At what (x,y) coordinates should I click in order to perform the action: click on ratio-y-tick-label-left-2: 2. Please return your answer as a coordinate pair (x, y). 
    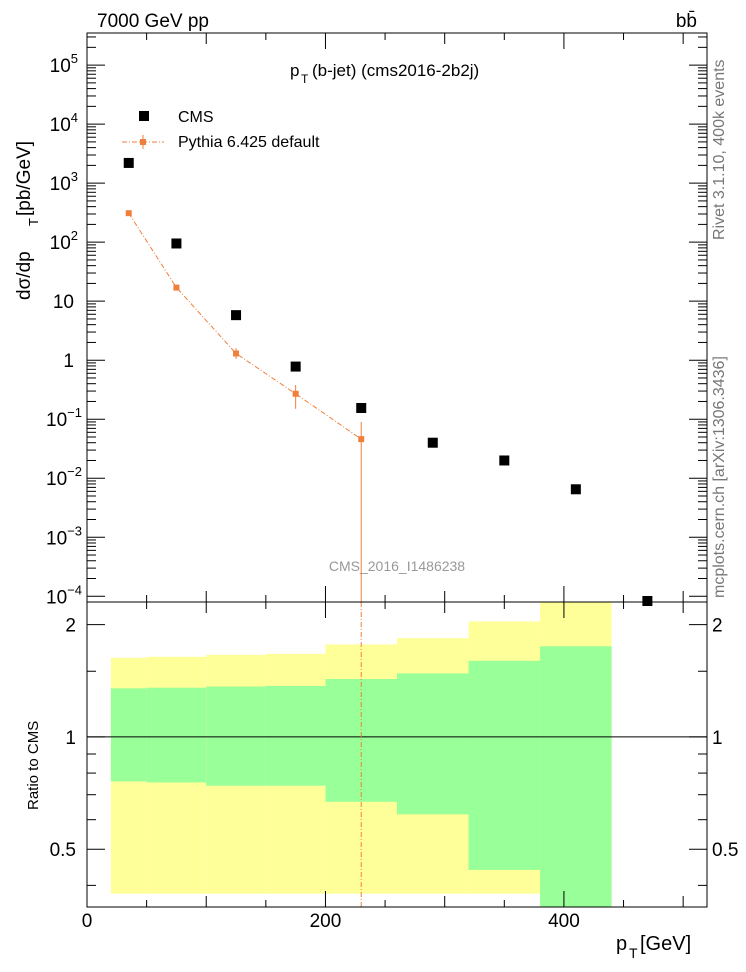
    Looking at the image, I should click on (70, 626).